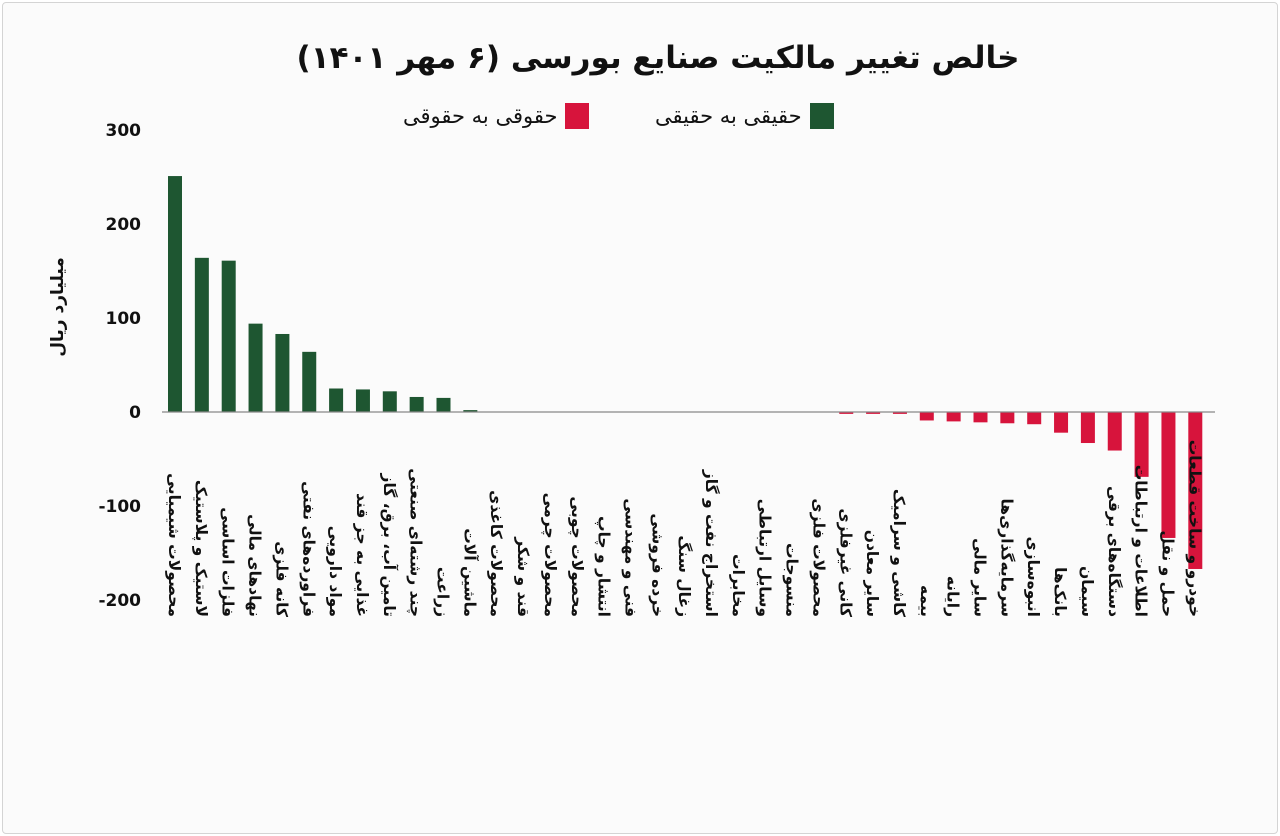 The height and width of the screenshot is (836, 1280). What do you see at coordinates (1114, 551) in the screenshot?
I see `x-tick-label: دستگاه‌های برقی` at bounding box center [1114, 551].